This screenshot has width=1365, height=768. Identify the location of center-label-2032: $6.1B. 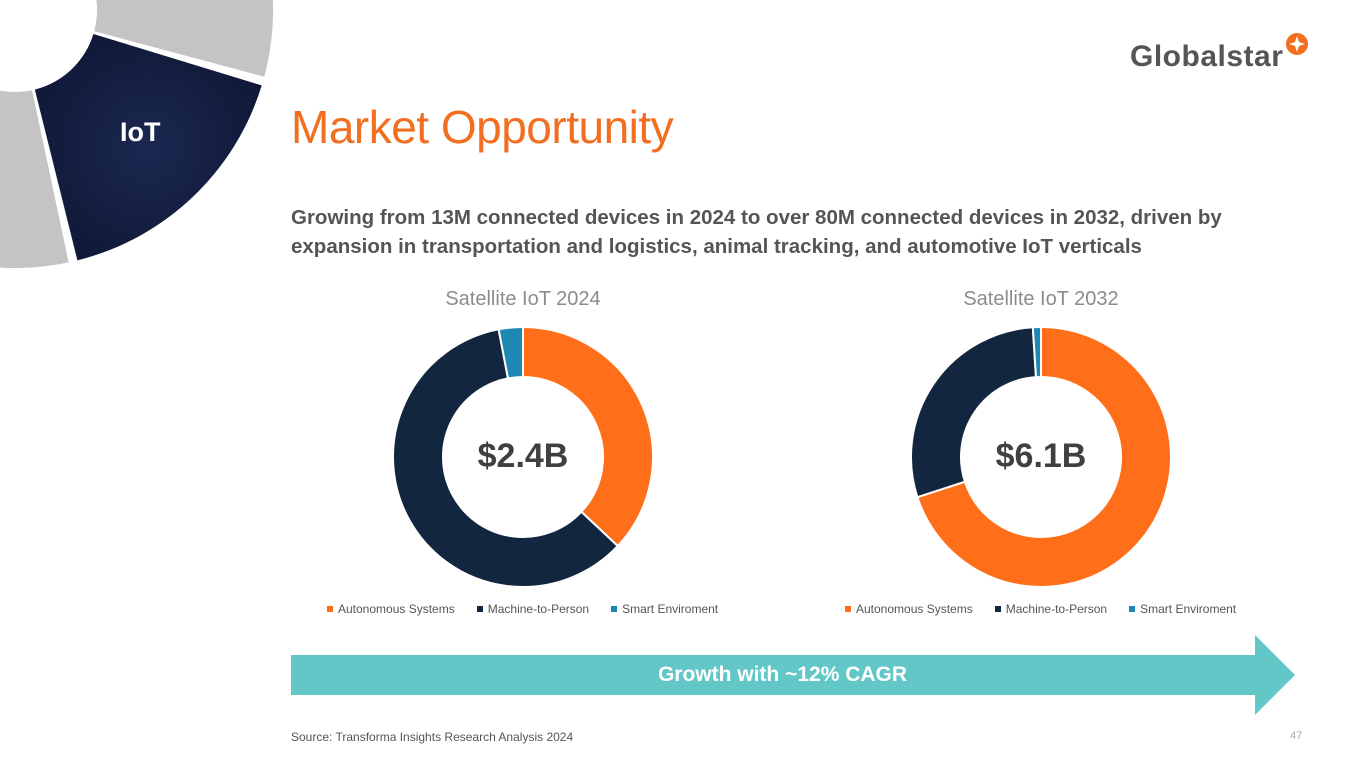
(1041, 456).